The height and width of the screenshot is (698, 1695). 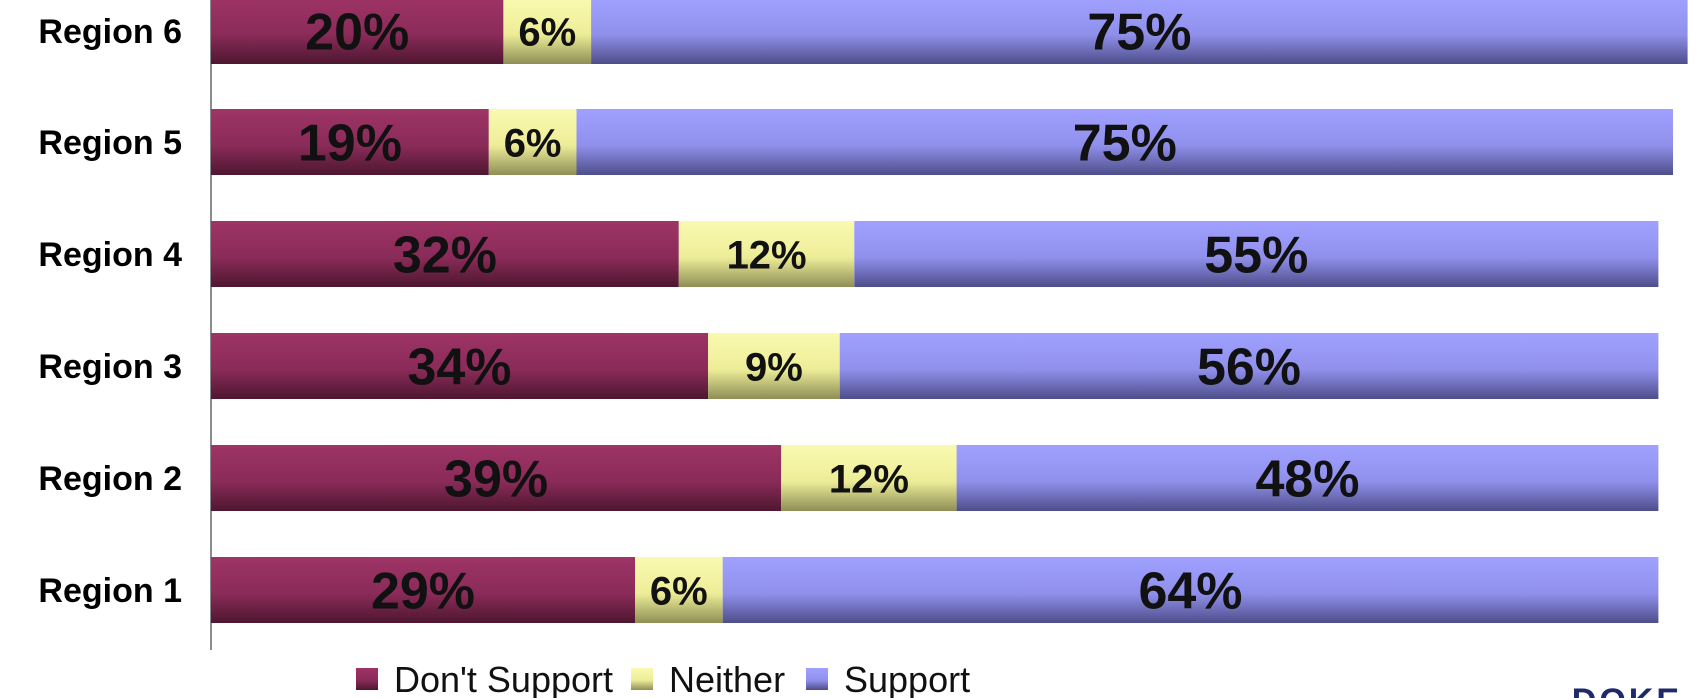 What do you see at coordinates (110, 591) in the screenshot?
I see `category-label-region-1: Region 1` at bounding box center [110, 591].